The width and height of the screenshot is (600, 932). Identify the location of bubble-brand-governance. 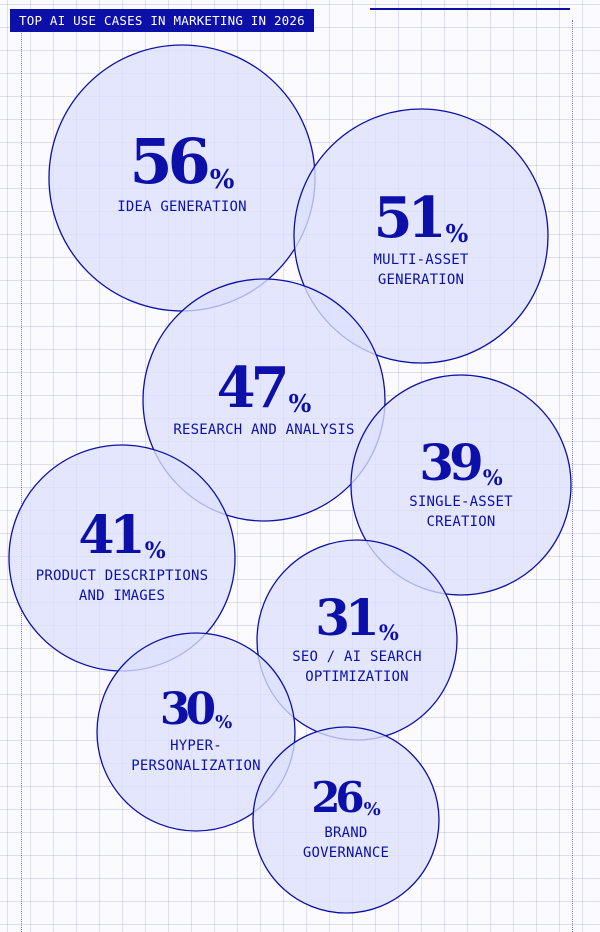
(346, 820).